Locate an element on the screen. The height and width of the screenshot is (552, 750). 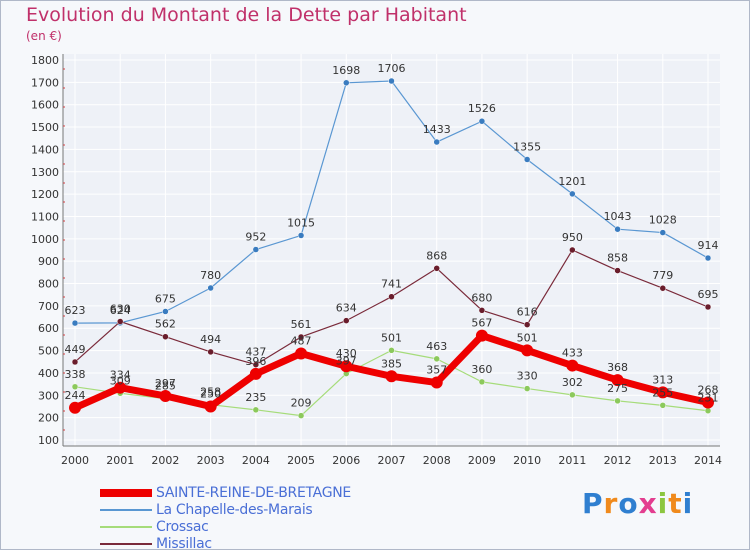
x-tick-label: 2000 is located at coordinates (75, 460).